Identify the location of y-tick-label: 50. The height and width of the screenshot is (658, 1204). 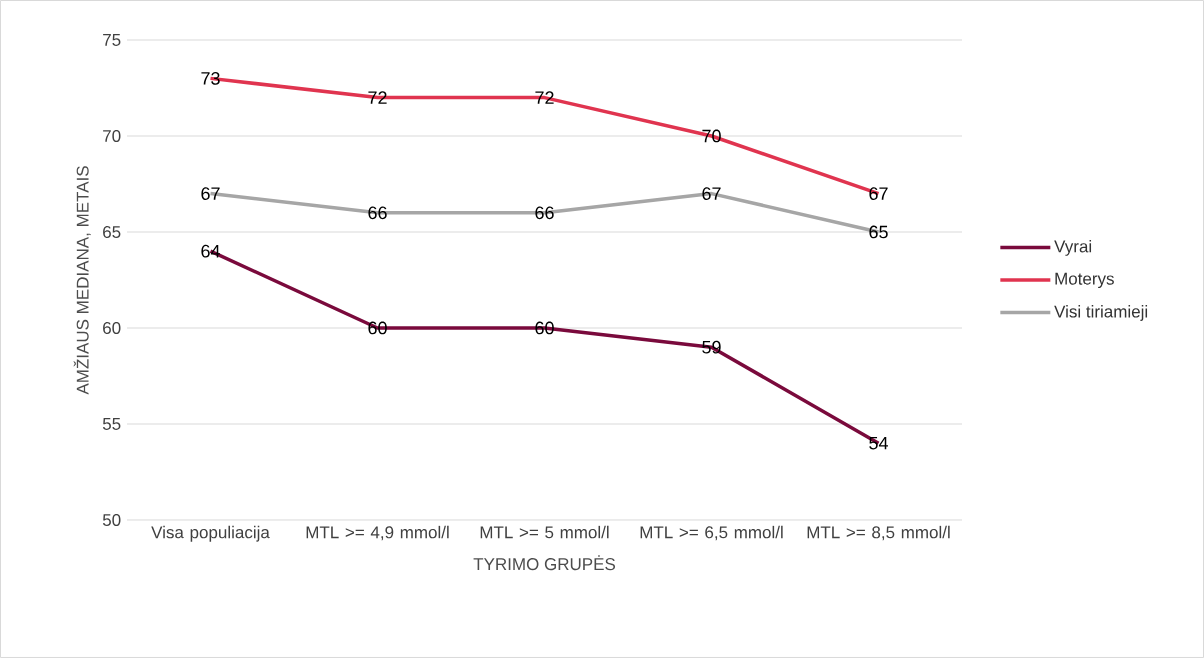
(111, 520).